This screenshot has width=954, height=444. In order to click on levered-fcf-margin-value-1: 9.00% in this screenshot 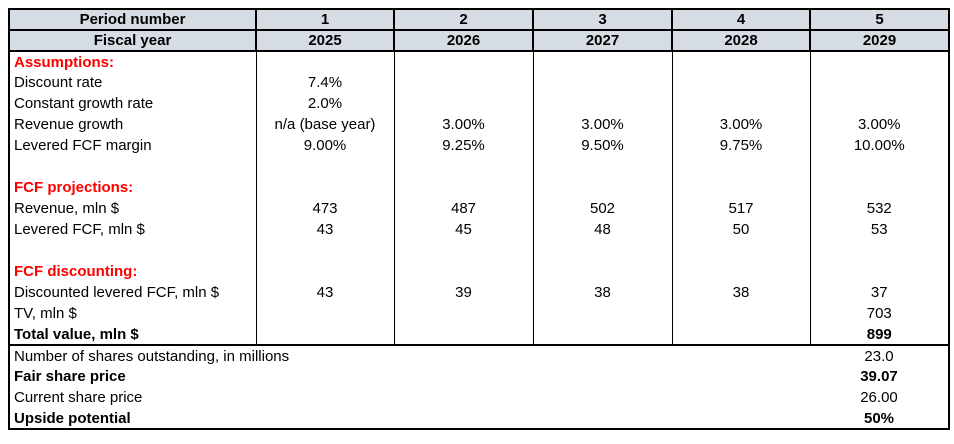, I will do `click(325, 145)`.